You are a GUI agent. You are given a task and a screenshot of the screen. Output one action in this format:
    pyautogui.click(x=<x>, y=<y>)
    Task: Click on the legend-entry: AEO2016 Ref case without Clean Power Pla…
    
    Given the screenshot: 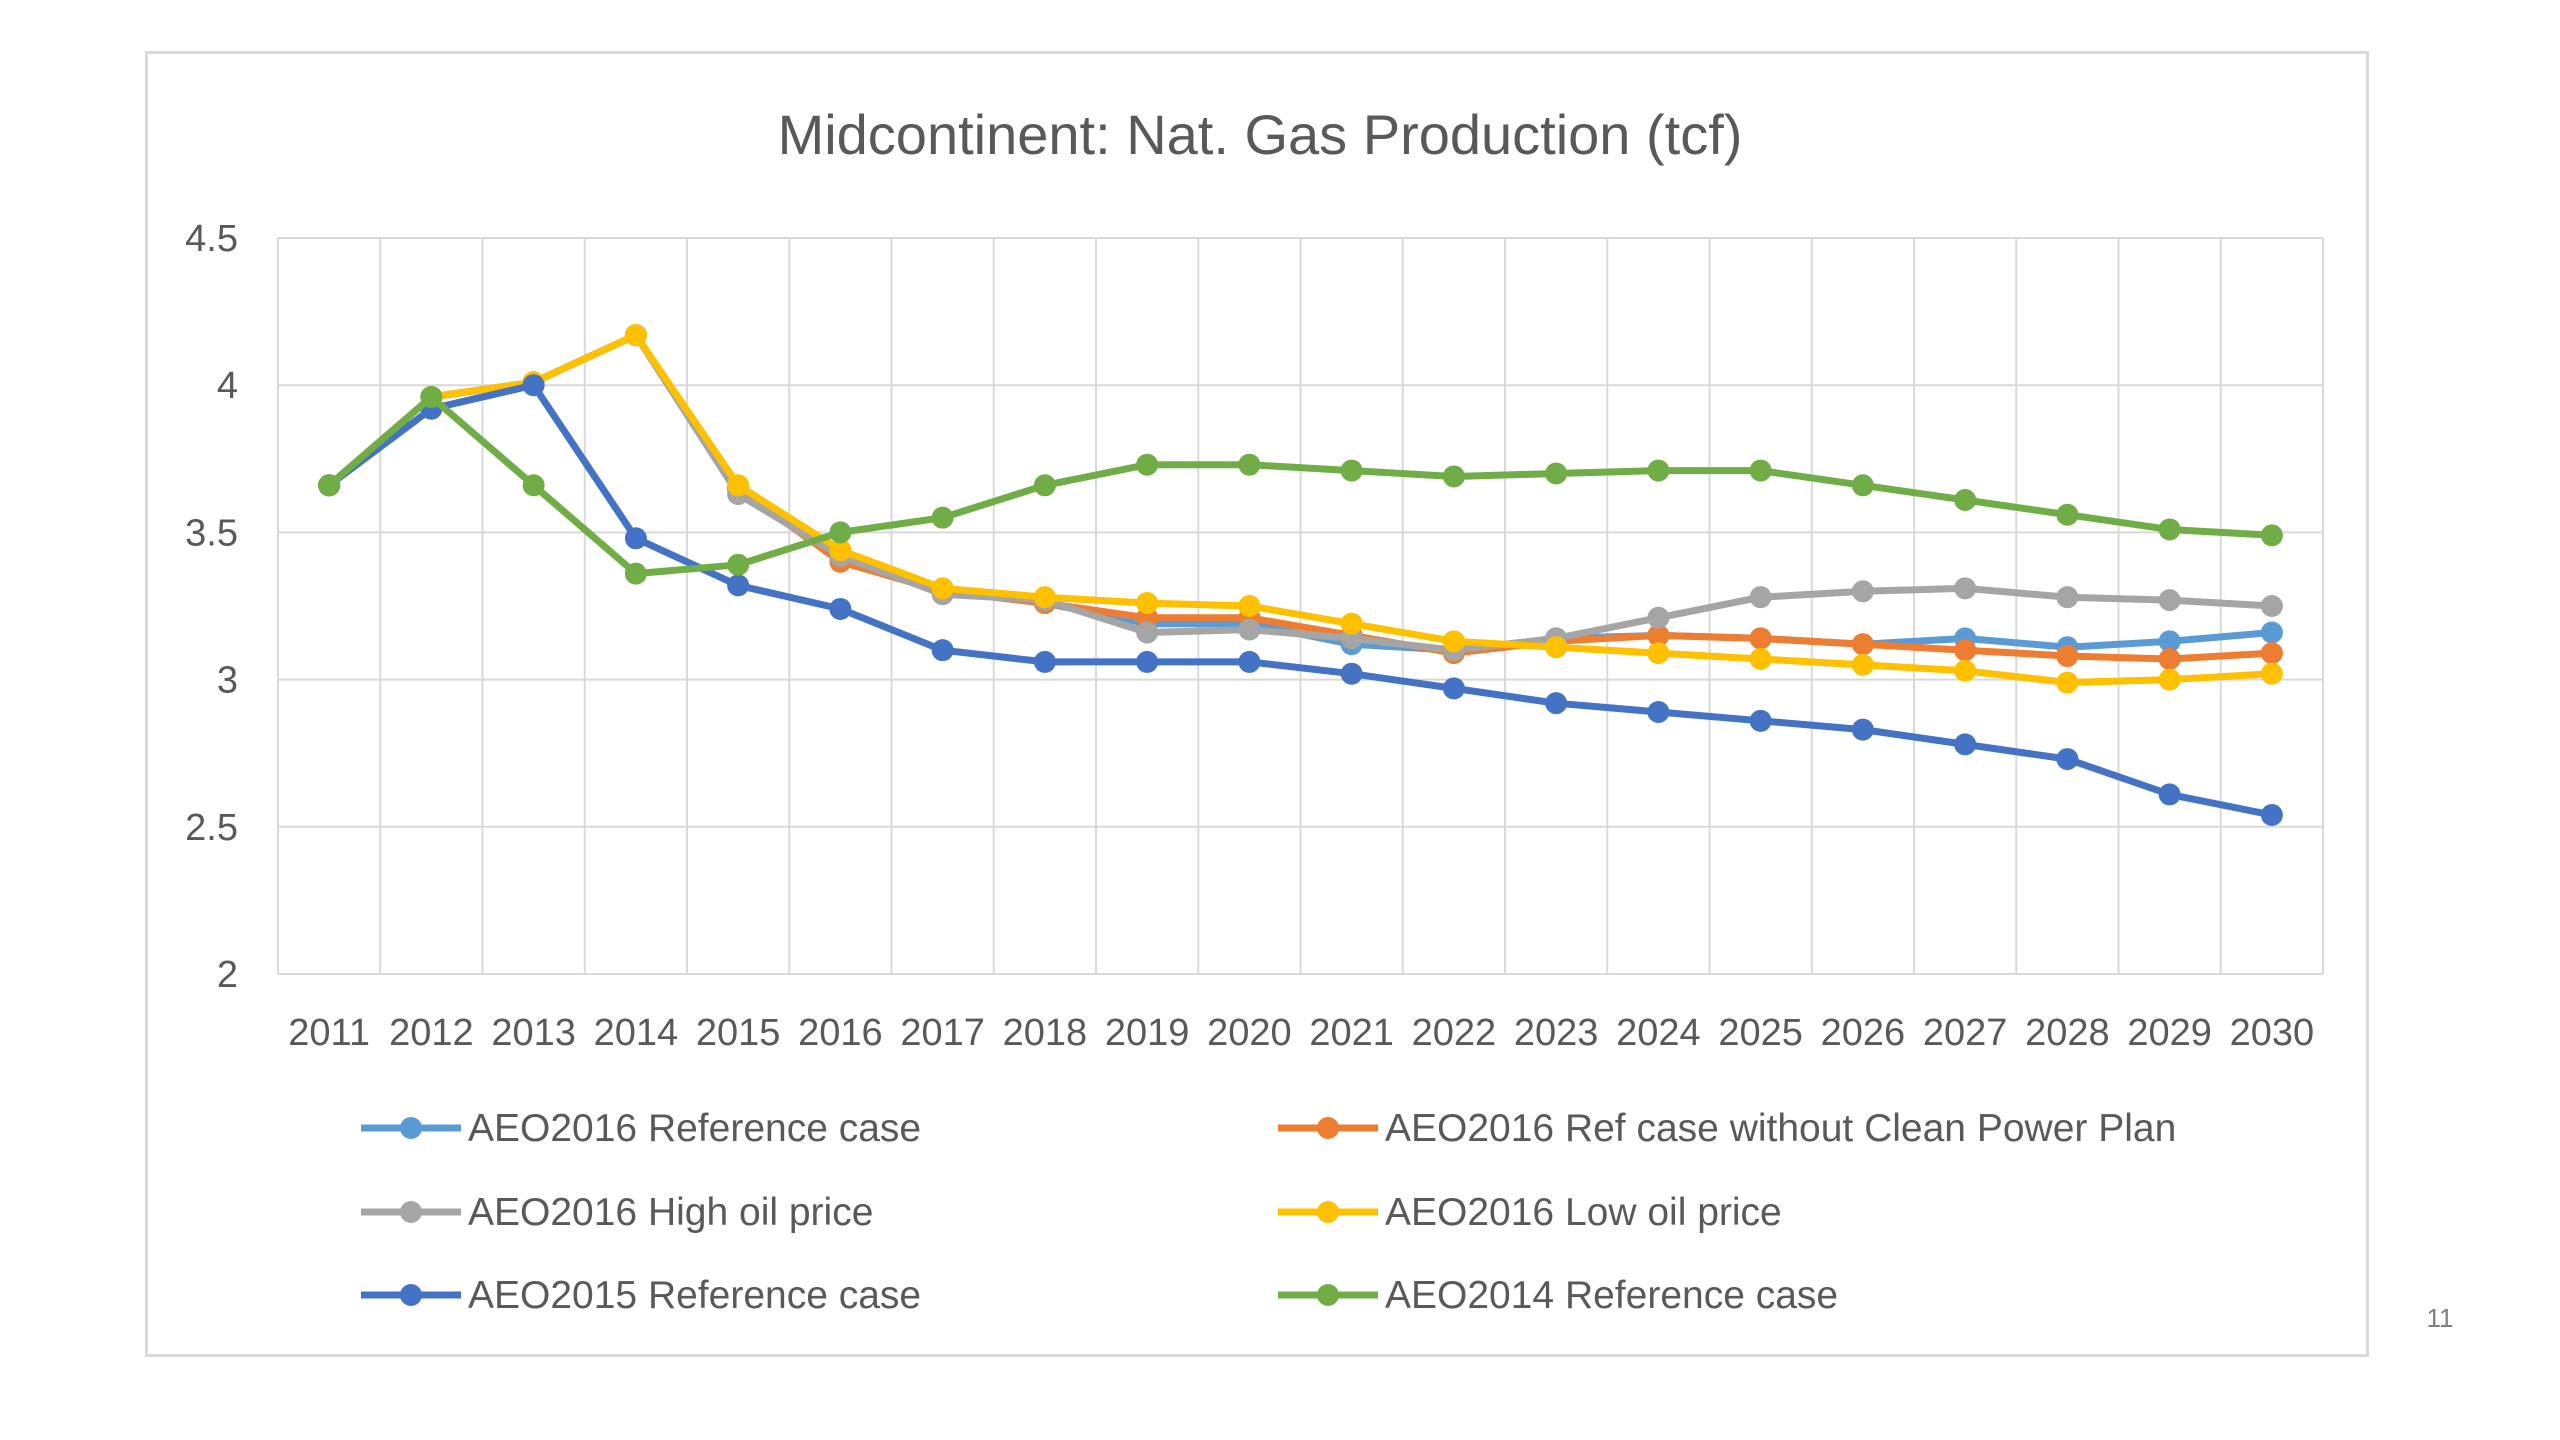 What is the action you would take?
    pyautogui.click(x=1727, y=1128)
    